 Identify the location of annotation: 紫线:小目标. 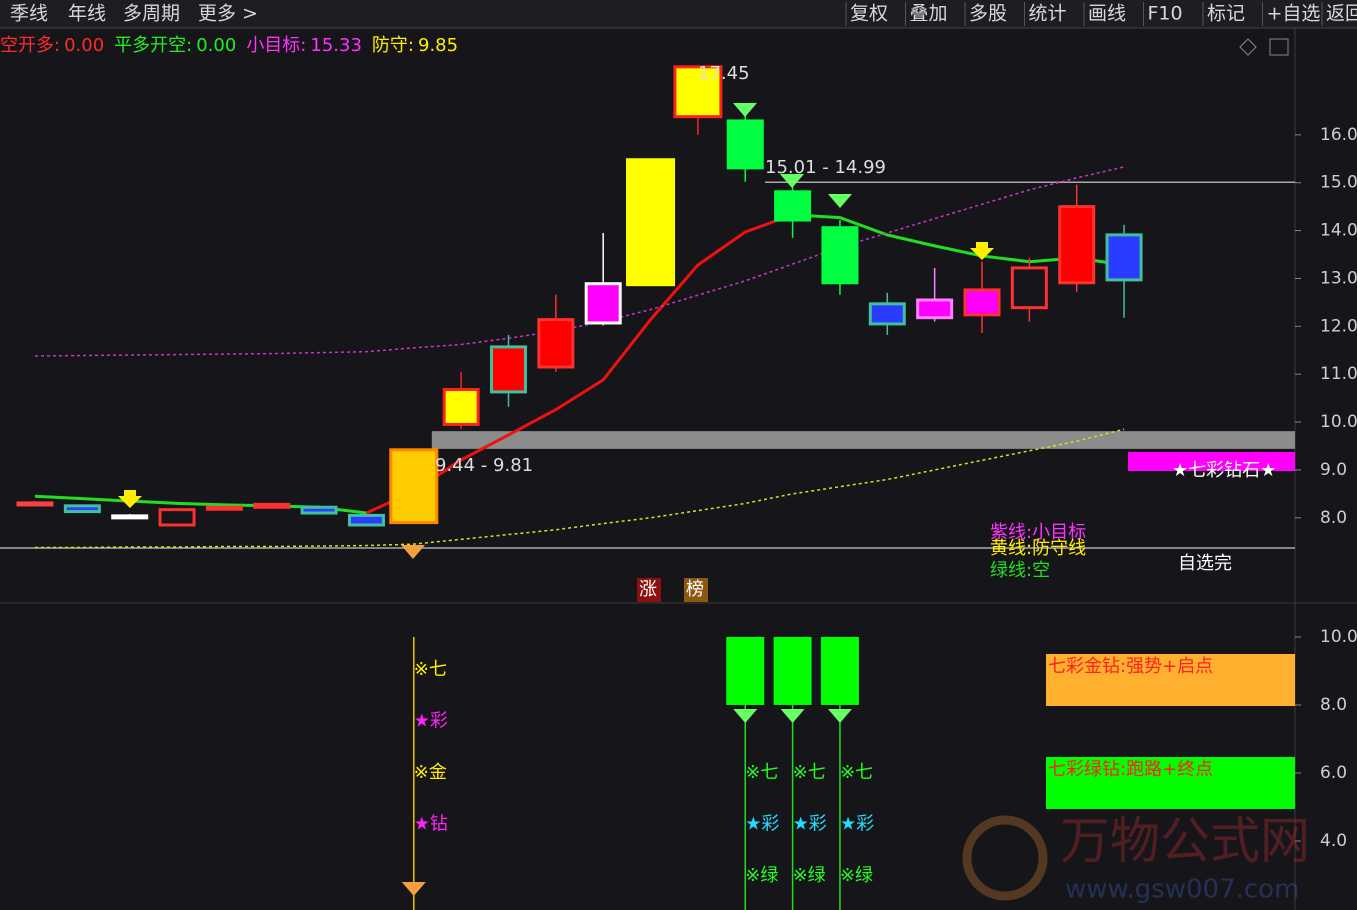
(1038, 532).